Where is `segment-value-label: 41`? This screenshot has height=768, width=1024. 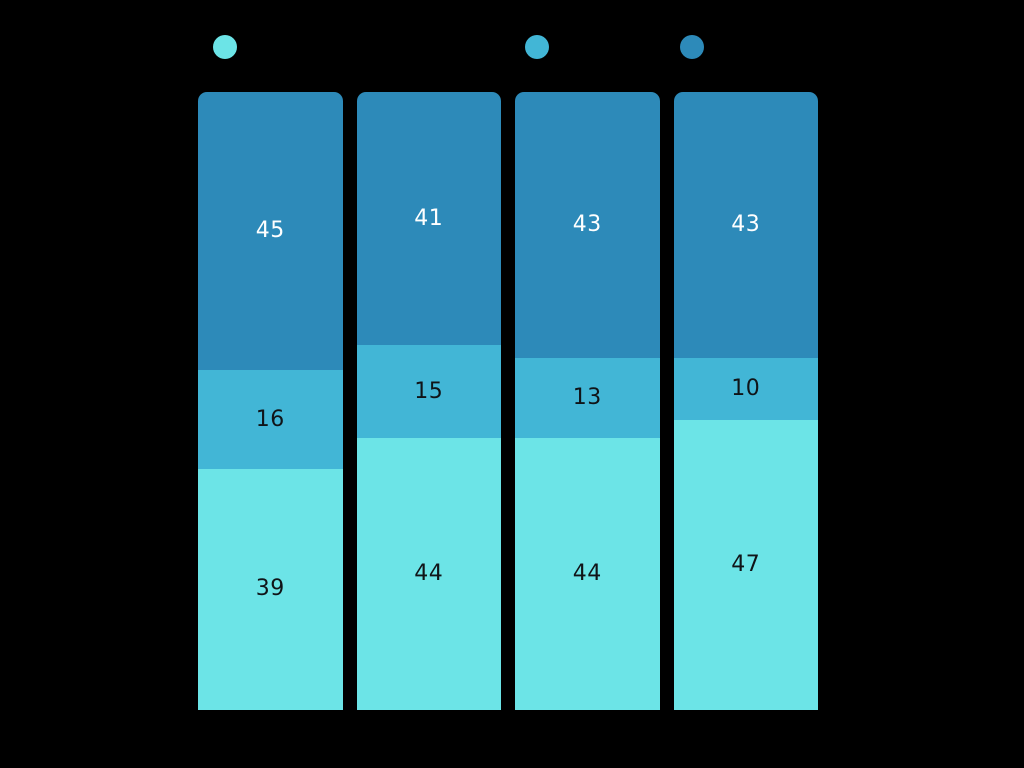 segment-value-label: 41 is located at coordinates (429, 218).